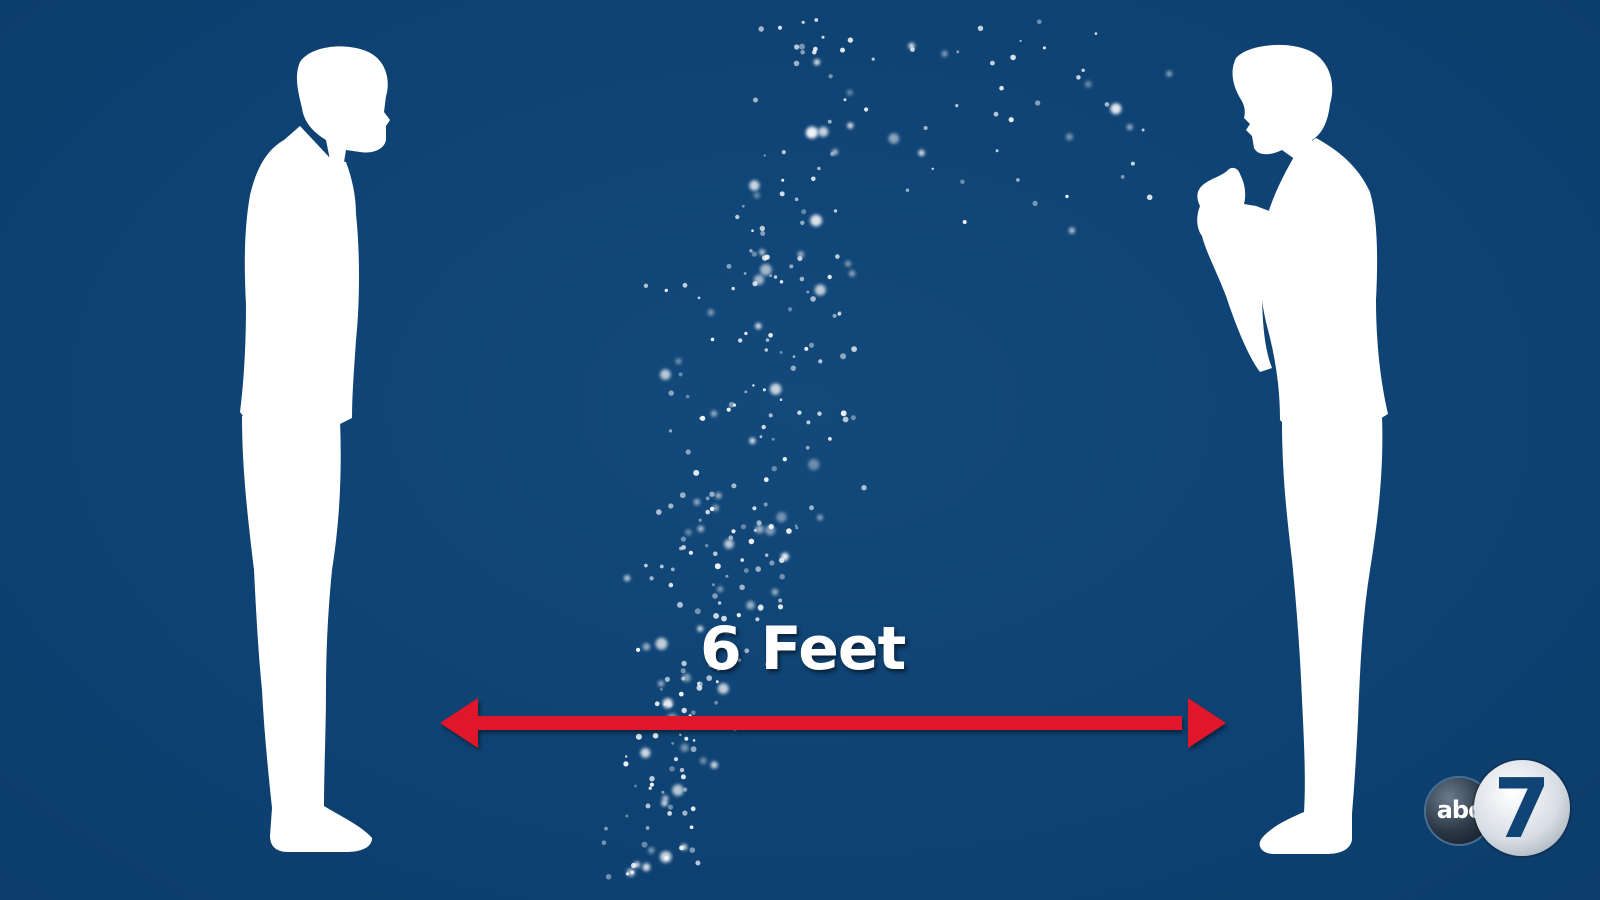 The image size is (1600, 900). Describe the element at coordinates (803, 649) in the screenshot. I see `distance-label: 6 Feet` at that location.